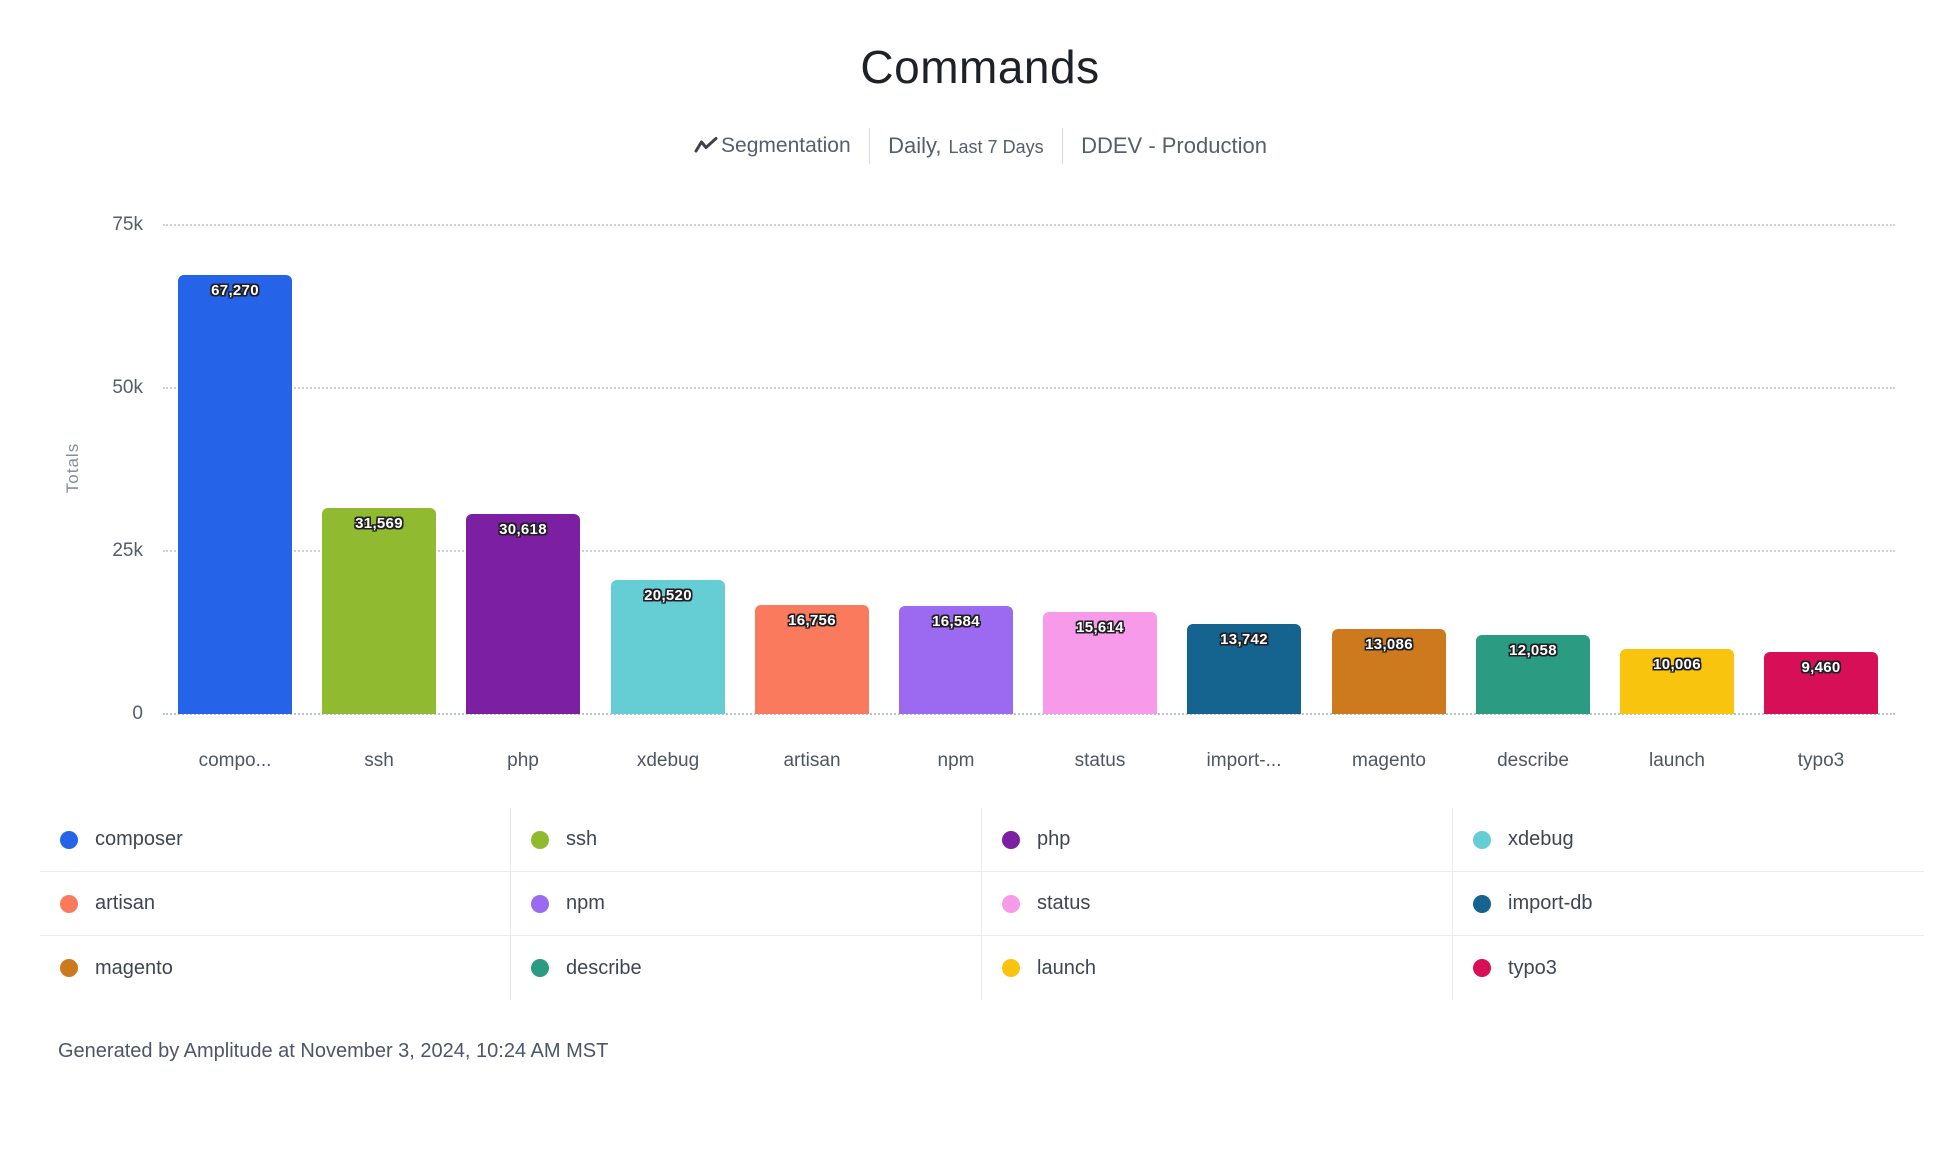 The height and width of the screenshot is (1152, 1960). What do you see at coordinates (1244, 669) in the screenshot?
I see `bar-import-db: 13,742` at bounding box center [1244, 669].